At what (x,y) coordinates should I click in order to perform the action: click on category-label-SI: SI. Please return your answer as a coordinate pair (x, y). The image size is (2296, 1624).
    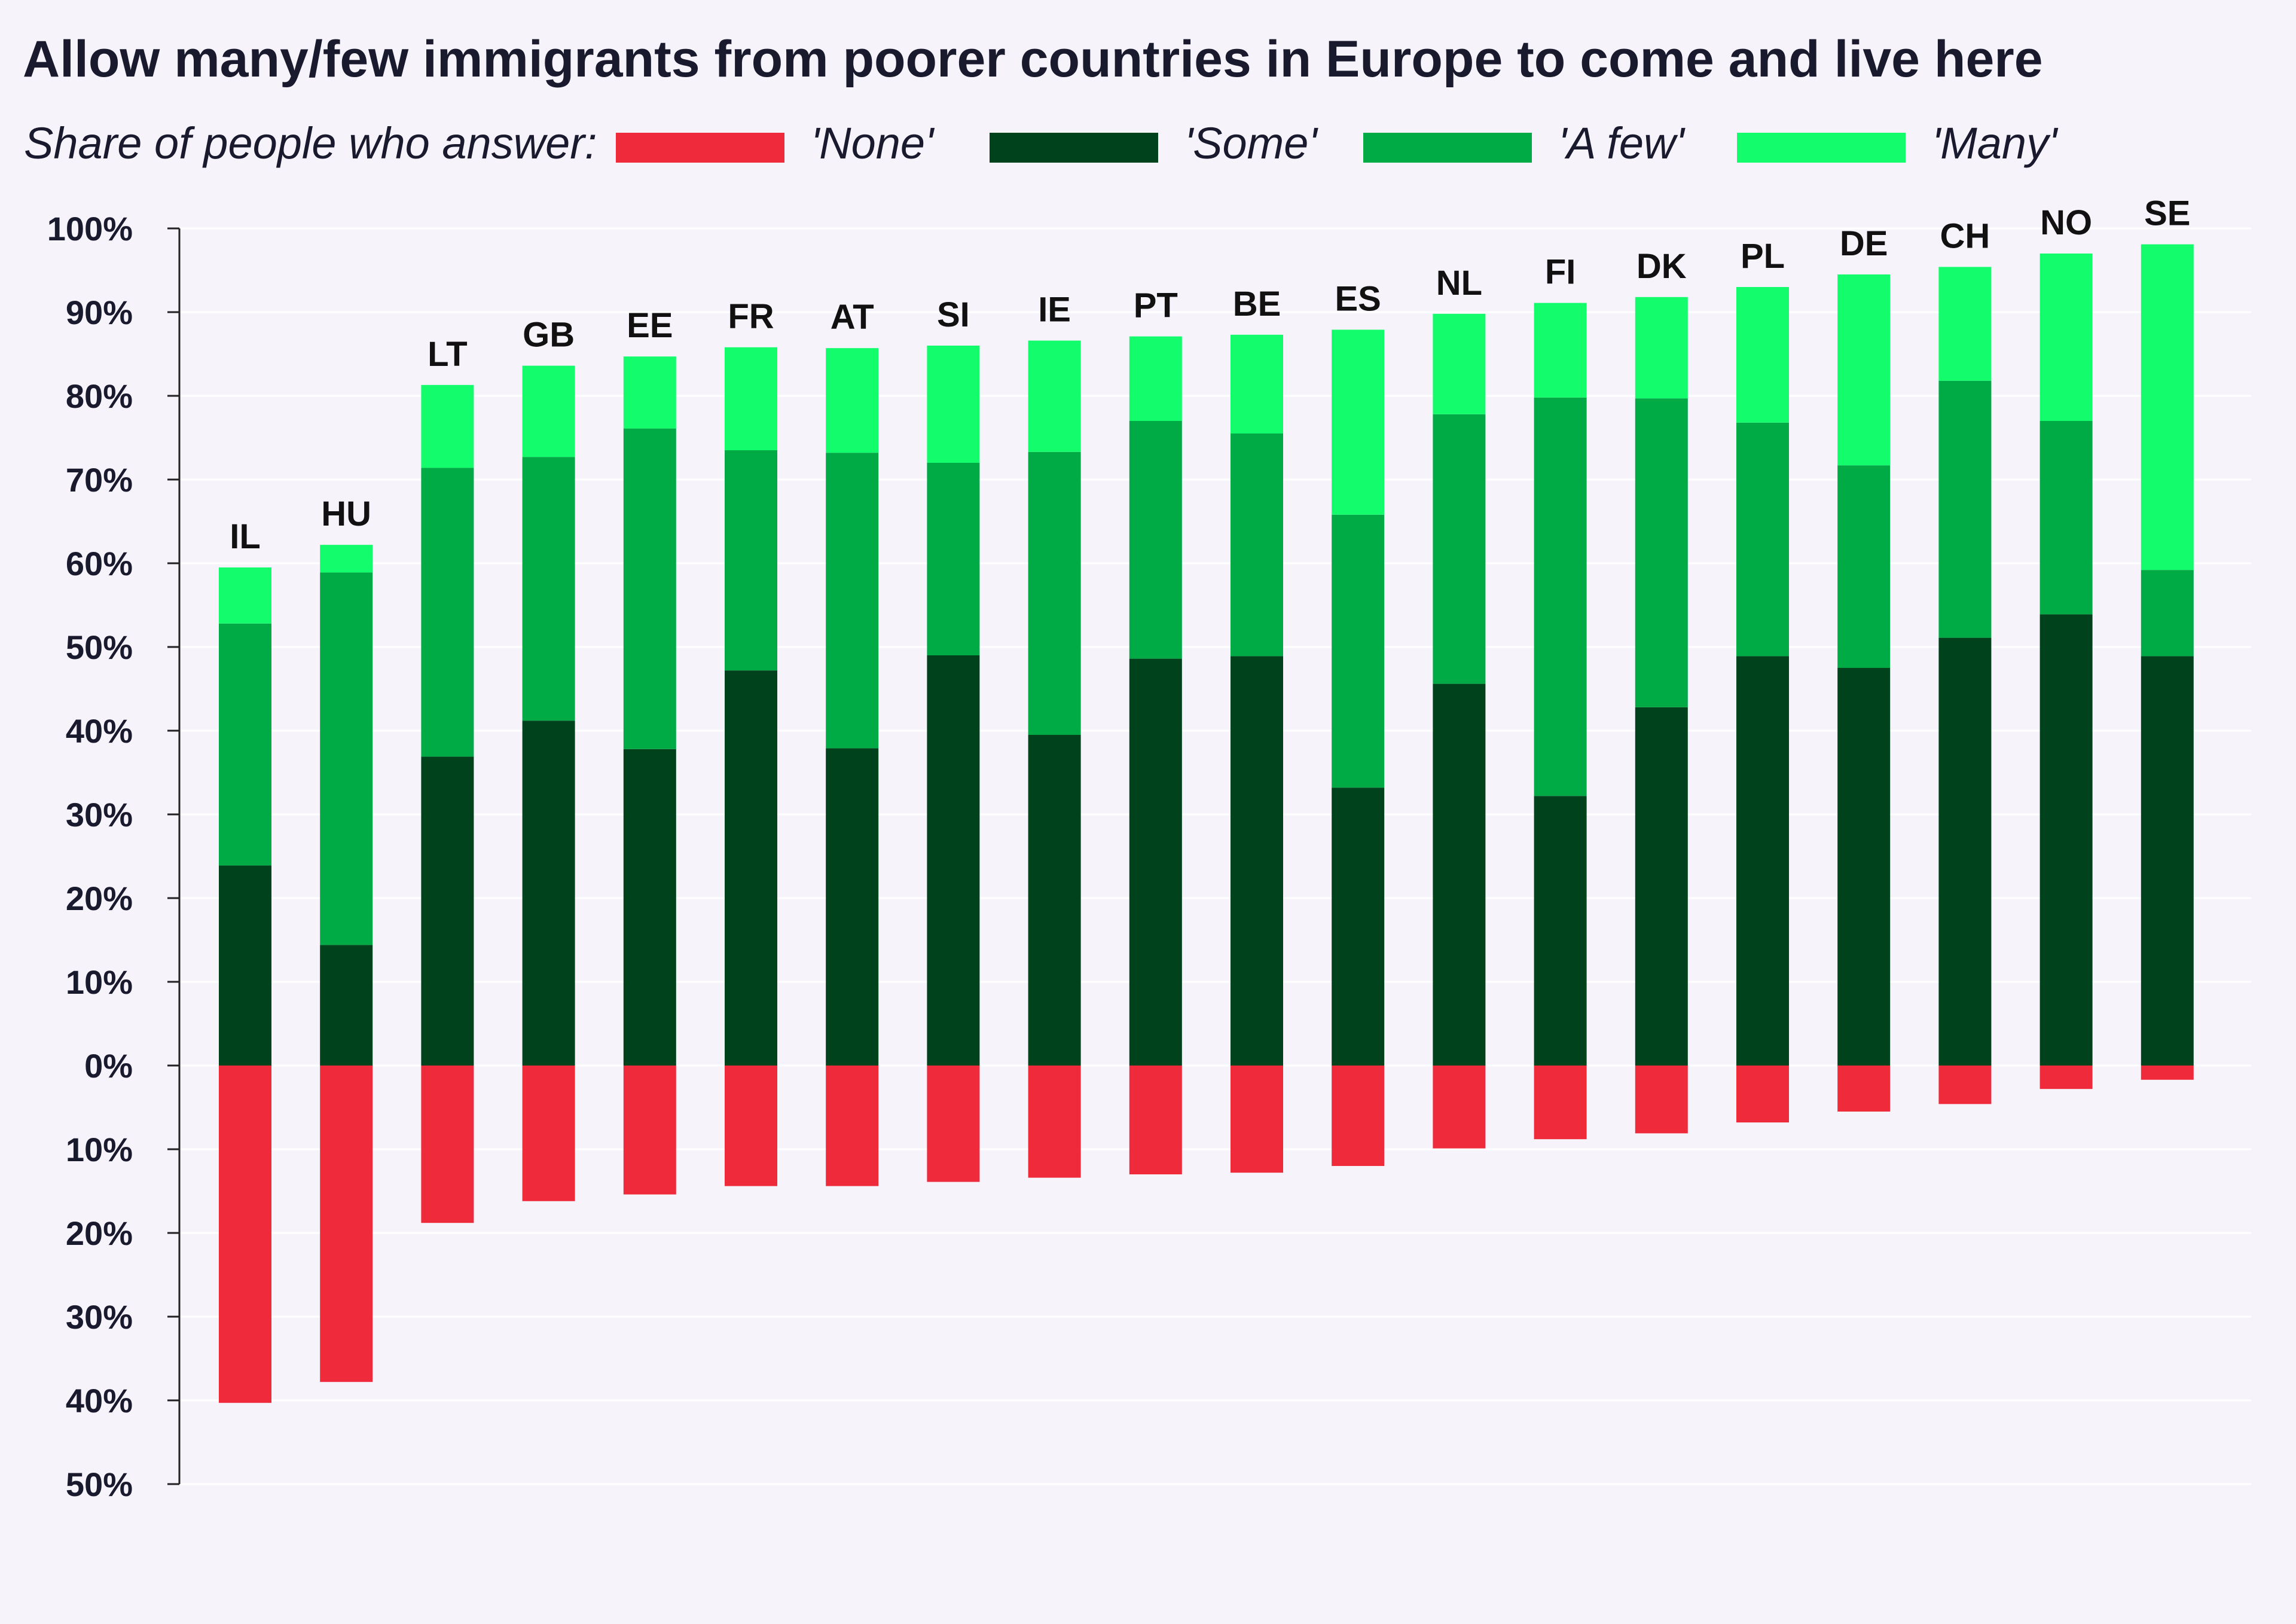
    Looking at the image, I should click on (953, 314).